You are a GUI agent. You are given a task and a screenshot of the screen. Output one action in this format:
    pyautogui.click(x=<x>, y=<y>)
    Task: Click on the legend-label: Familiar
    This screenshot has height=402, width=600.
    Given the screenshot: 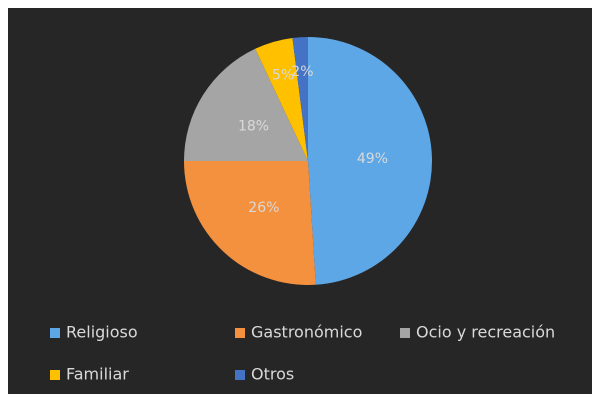 What is the action you would take?
    pyautogui.click(x=97, y=374)
    